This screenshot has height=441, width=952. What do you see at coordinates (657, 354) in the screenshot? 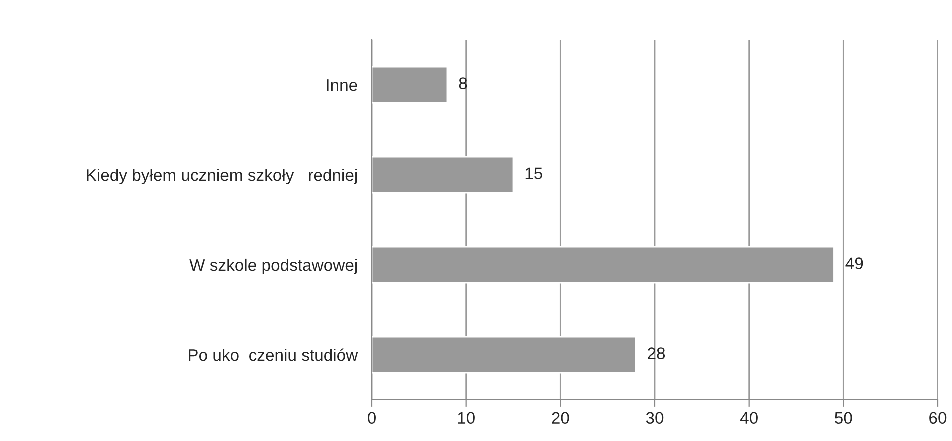
I see `data-label: 28` at bounding box center [657, 354].